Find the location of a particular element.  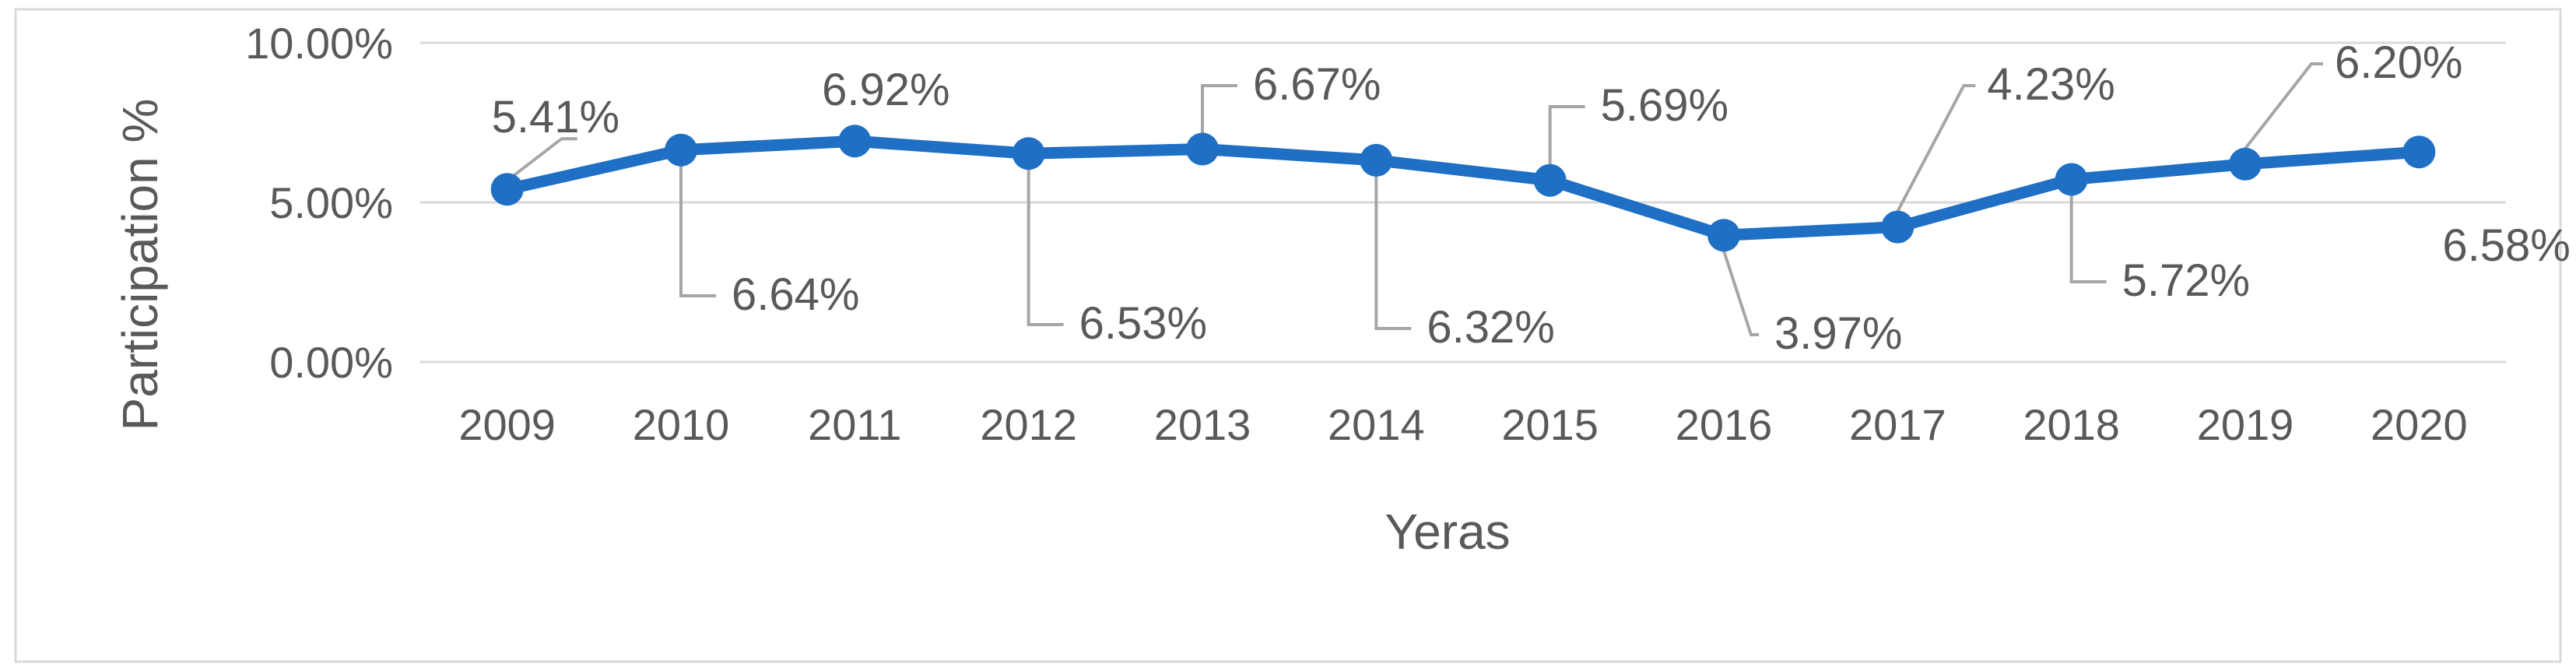

data-label: 5.69% is located at coordinates (1665, 105).